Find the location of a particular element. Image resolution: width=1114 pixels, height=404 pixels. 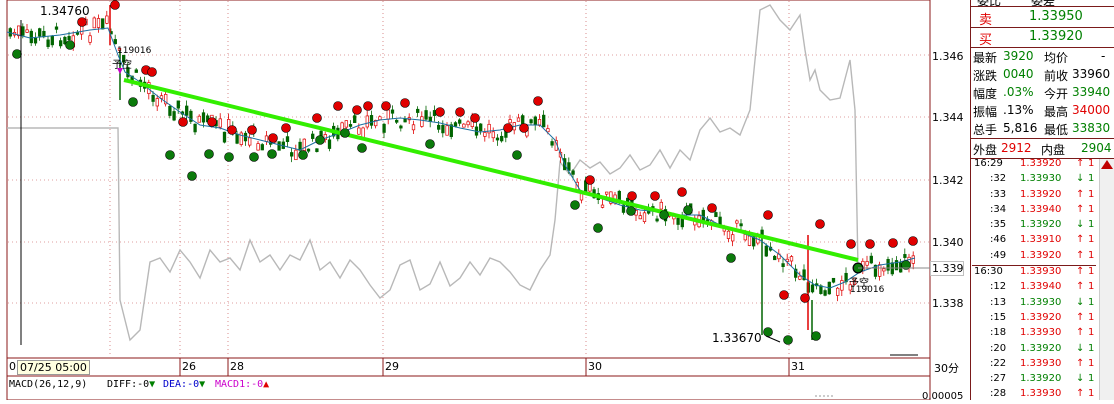

buy-value: 1.33920 is located at coordinates (1056, 36).